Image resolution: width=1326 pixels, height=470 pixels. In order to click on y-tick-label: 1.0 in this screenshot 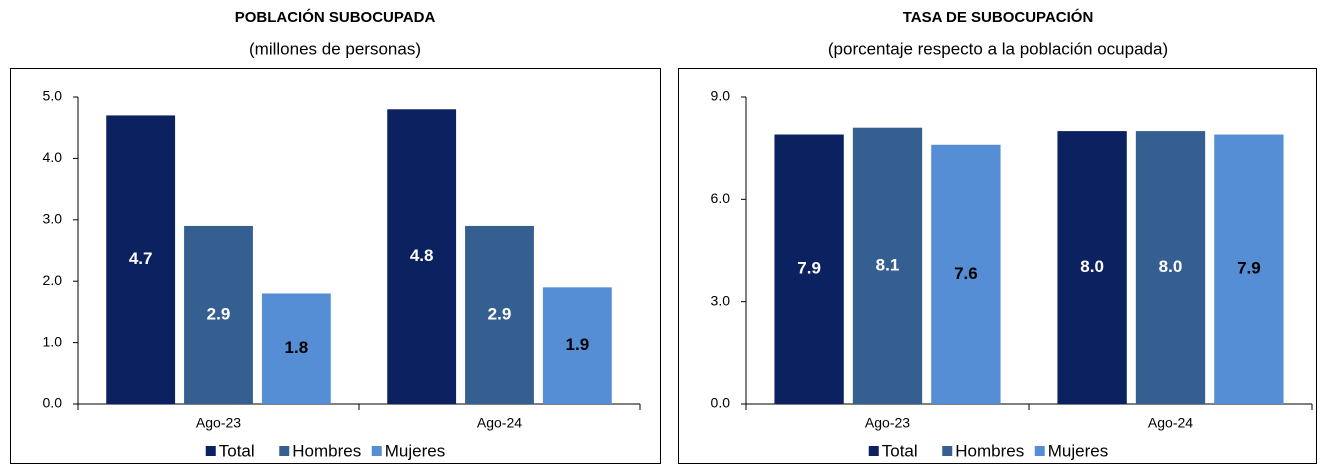, I will do `click(53, 341)`.